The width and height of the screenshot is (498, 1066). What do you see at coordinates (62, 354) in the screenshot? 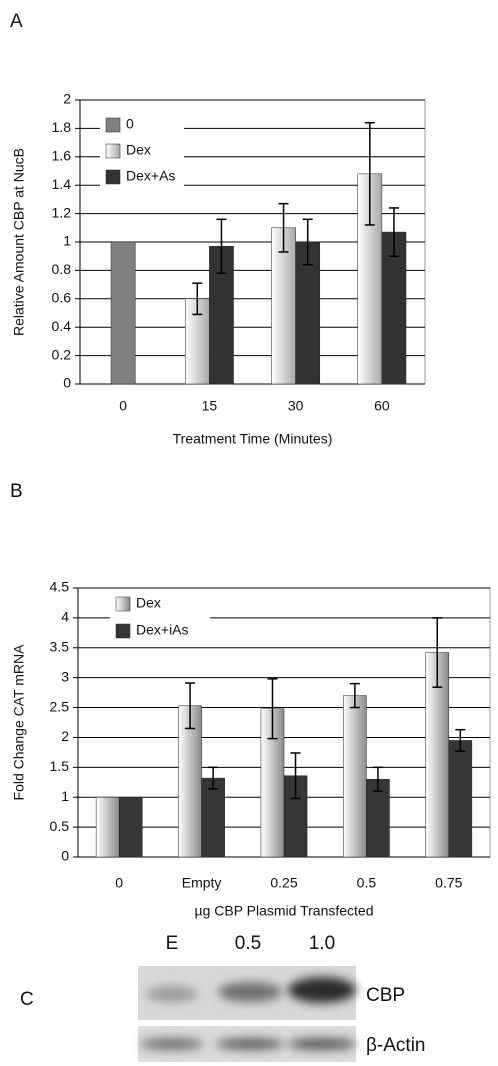
I see `y-tick-label: 0.2` at bounding box center [62, 354].